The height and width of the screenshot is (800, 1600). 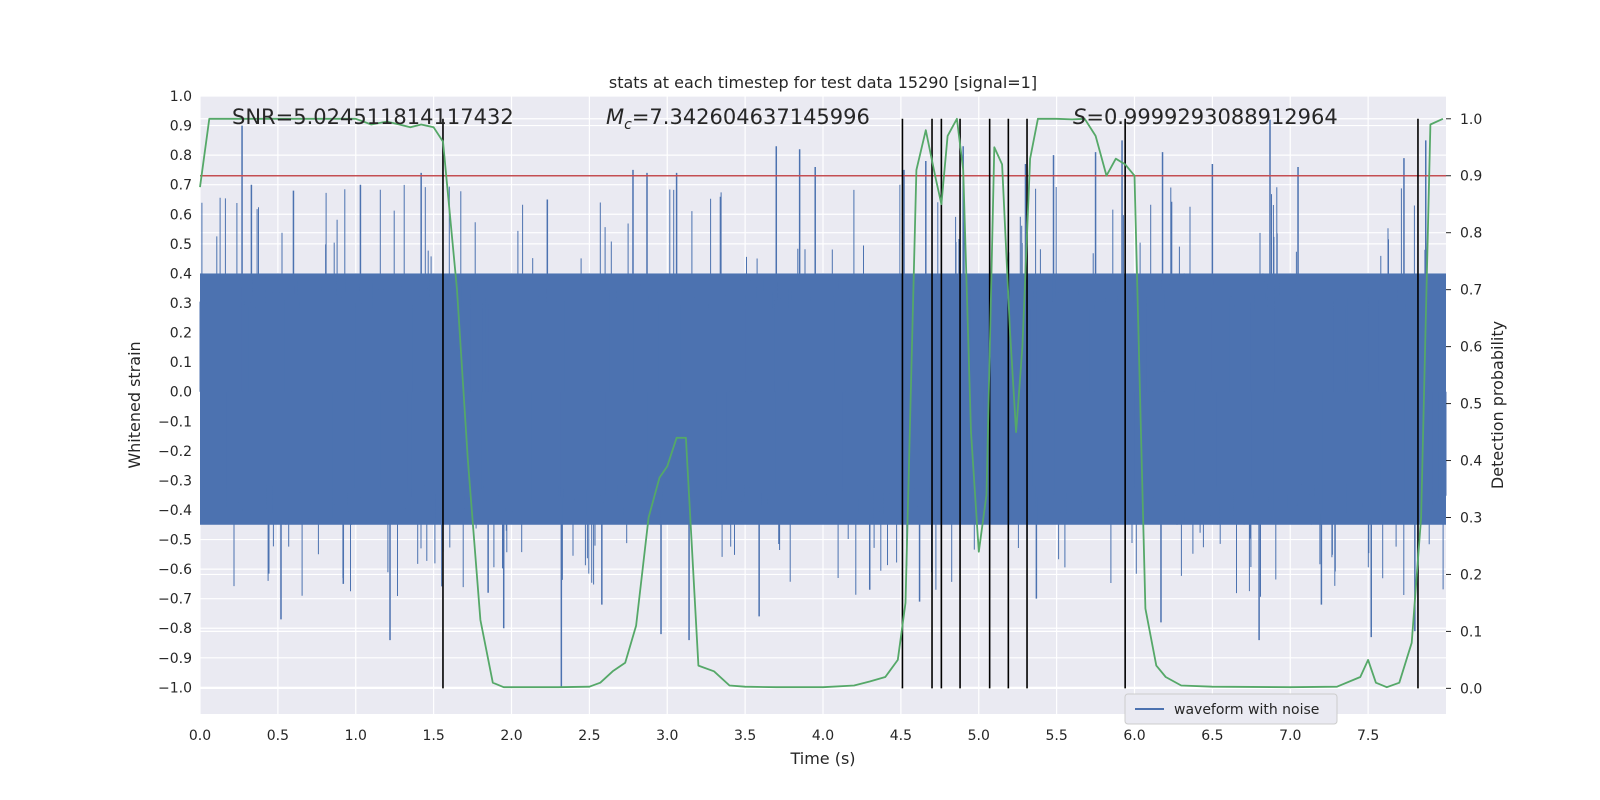 I want to click on y-axis-label: Whitened strain, so click(x=134, y=404).